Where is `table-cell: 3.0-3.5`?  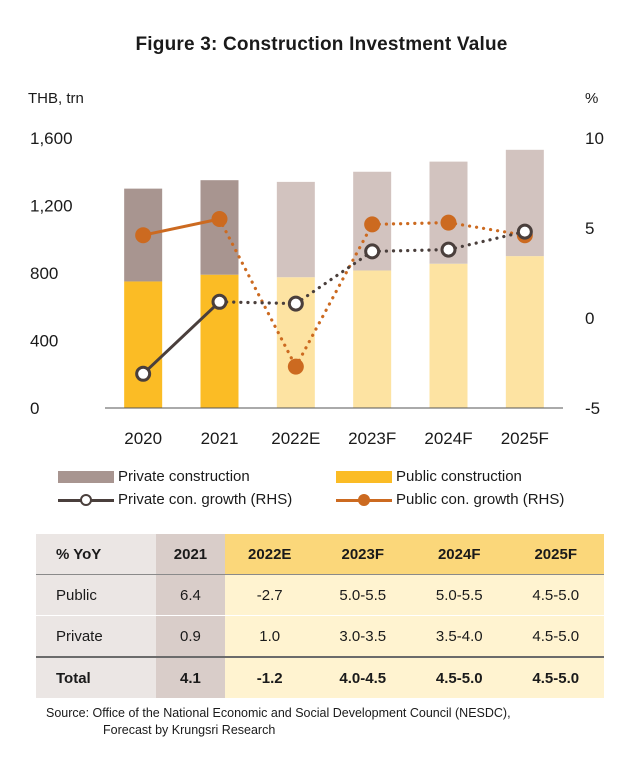 table-cell: 3.0-3.5 is located at coordinates (362, 636).